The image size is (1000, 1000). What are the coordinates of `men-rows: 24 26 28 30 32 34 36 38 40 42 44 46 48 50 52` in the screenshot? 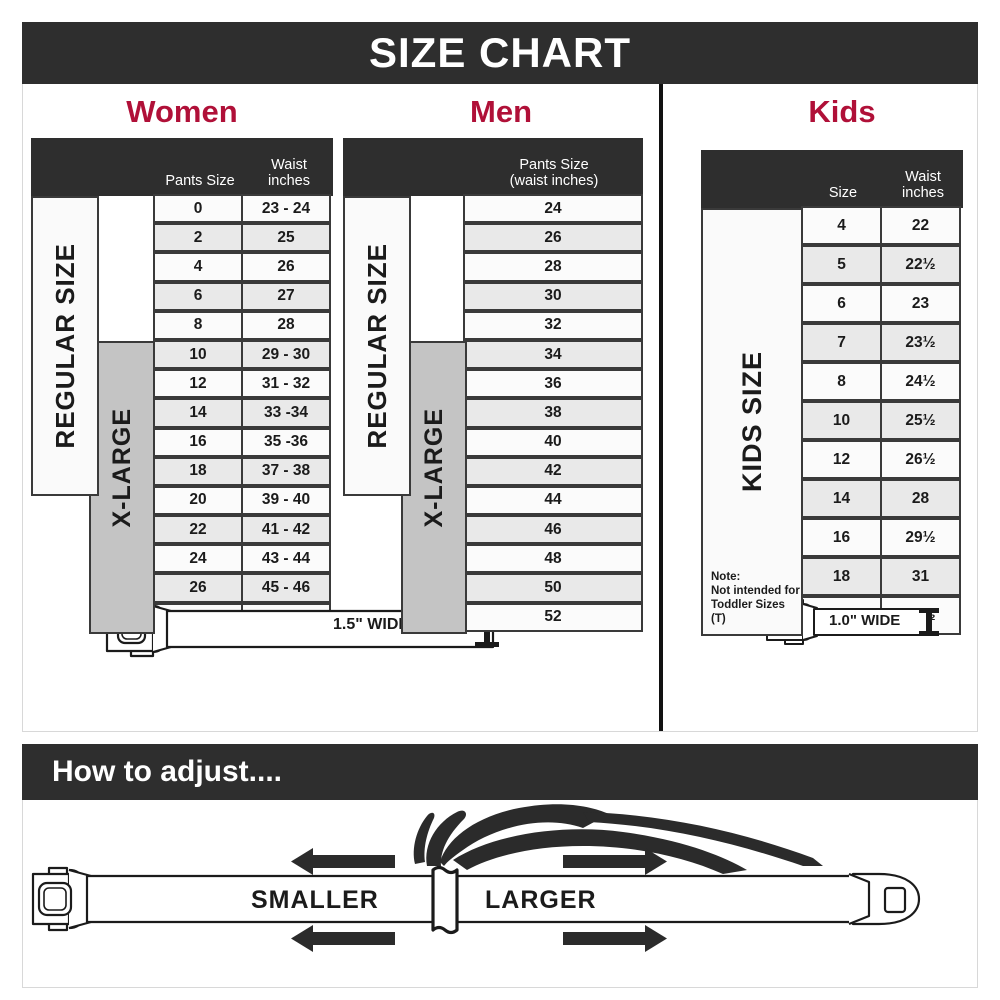 It's located at (553, 414).